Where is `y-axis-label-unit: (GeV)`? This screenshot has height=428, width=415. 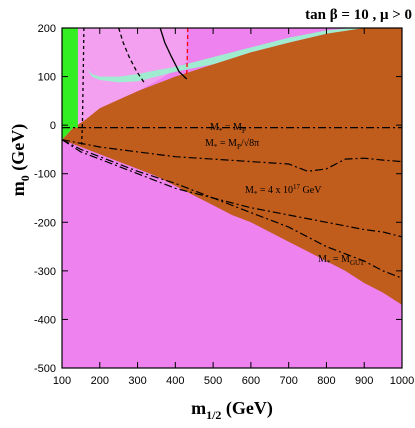 y-axis-label-unit: (GeV) is located at coordinates (18, 149).